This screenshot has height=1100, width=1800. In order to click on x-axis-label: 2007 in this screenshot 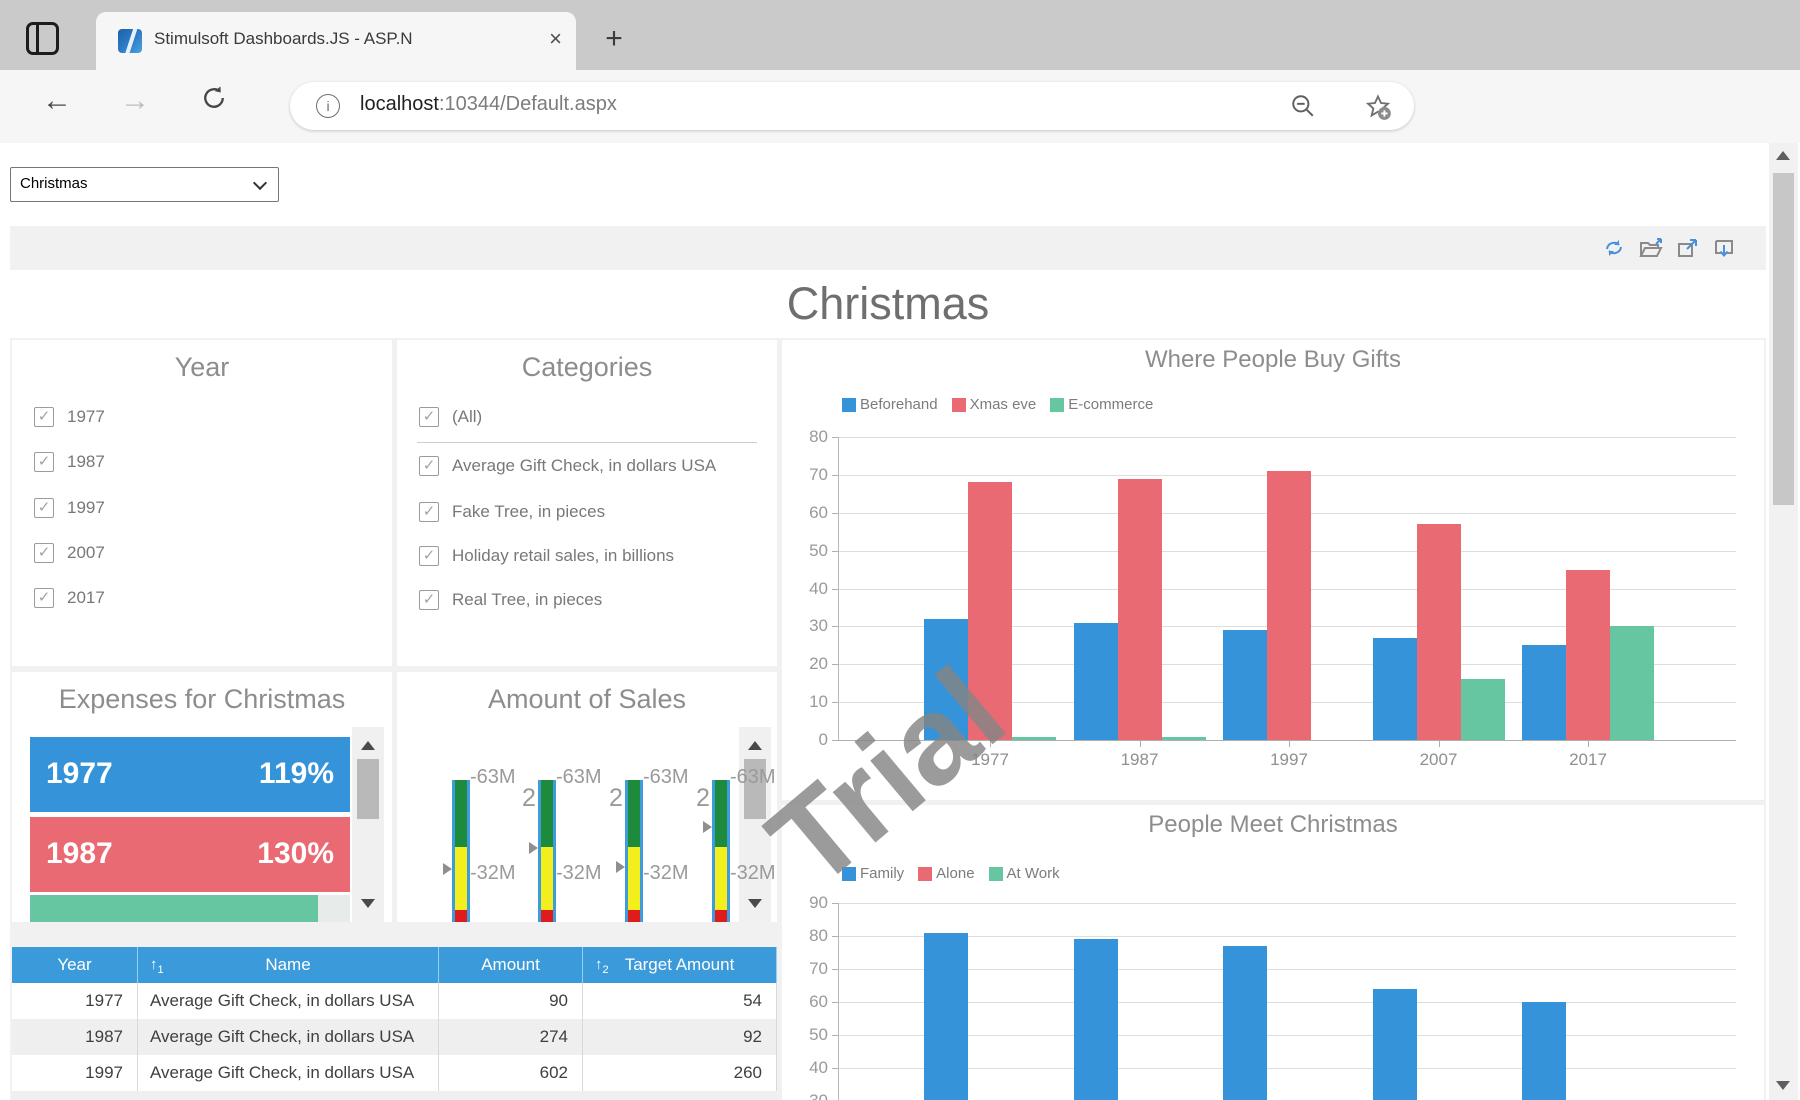, I will do `click(1438, 759)`.